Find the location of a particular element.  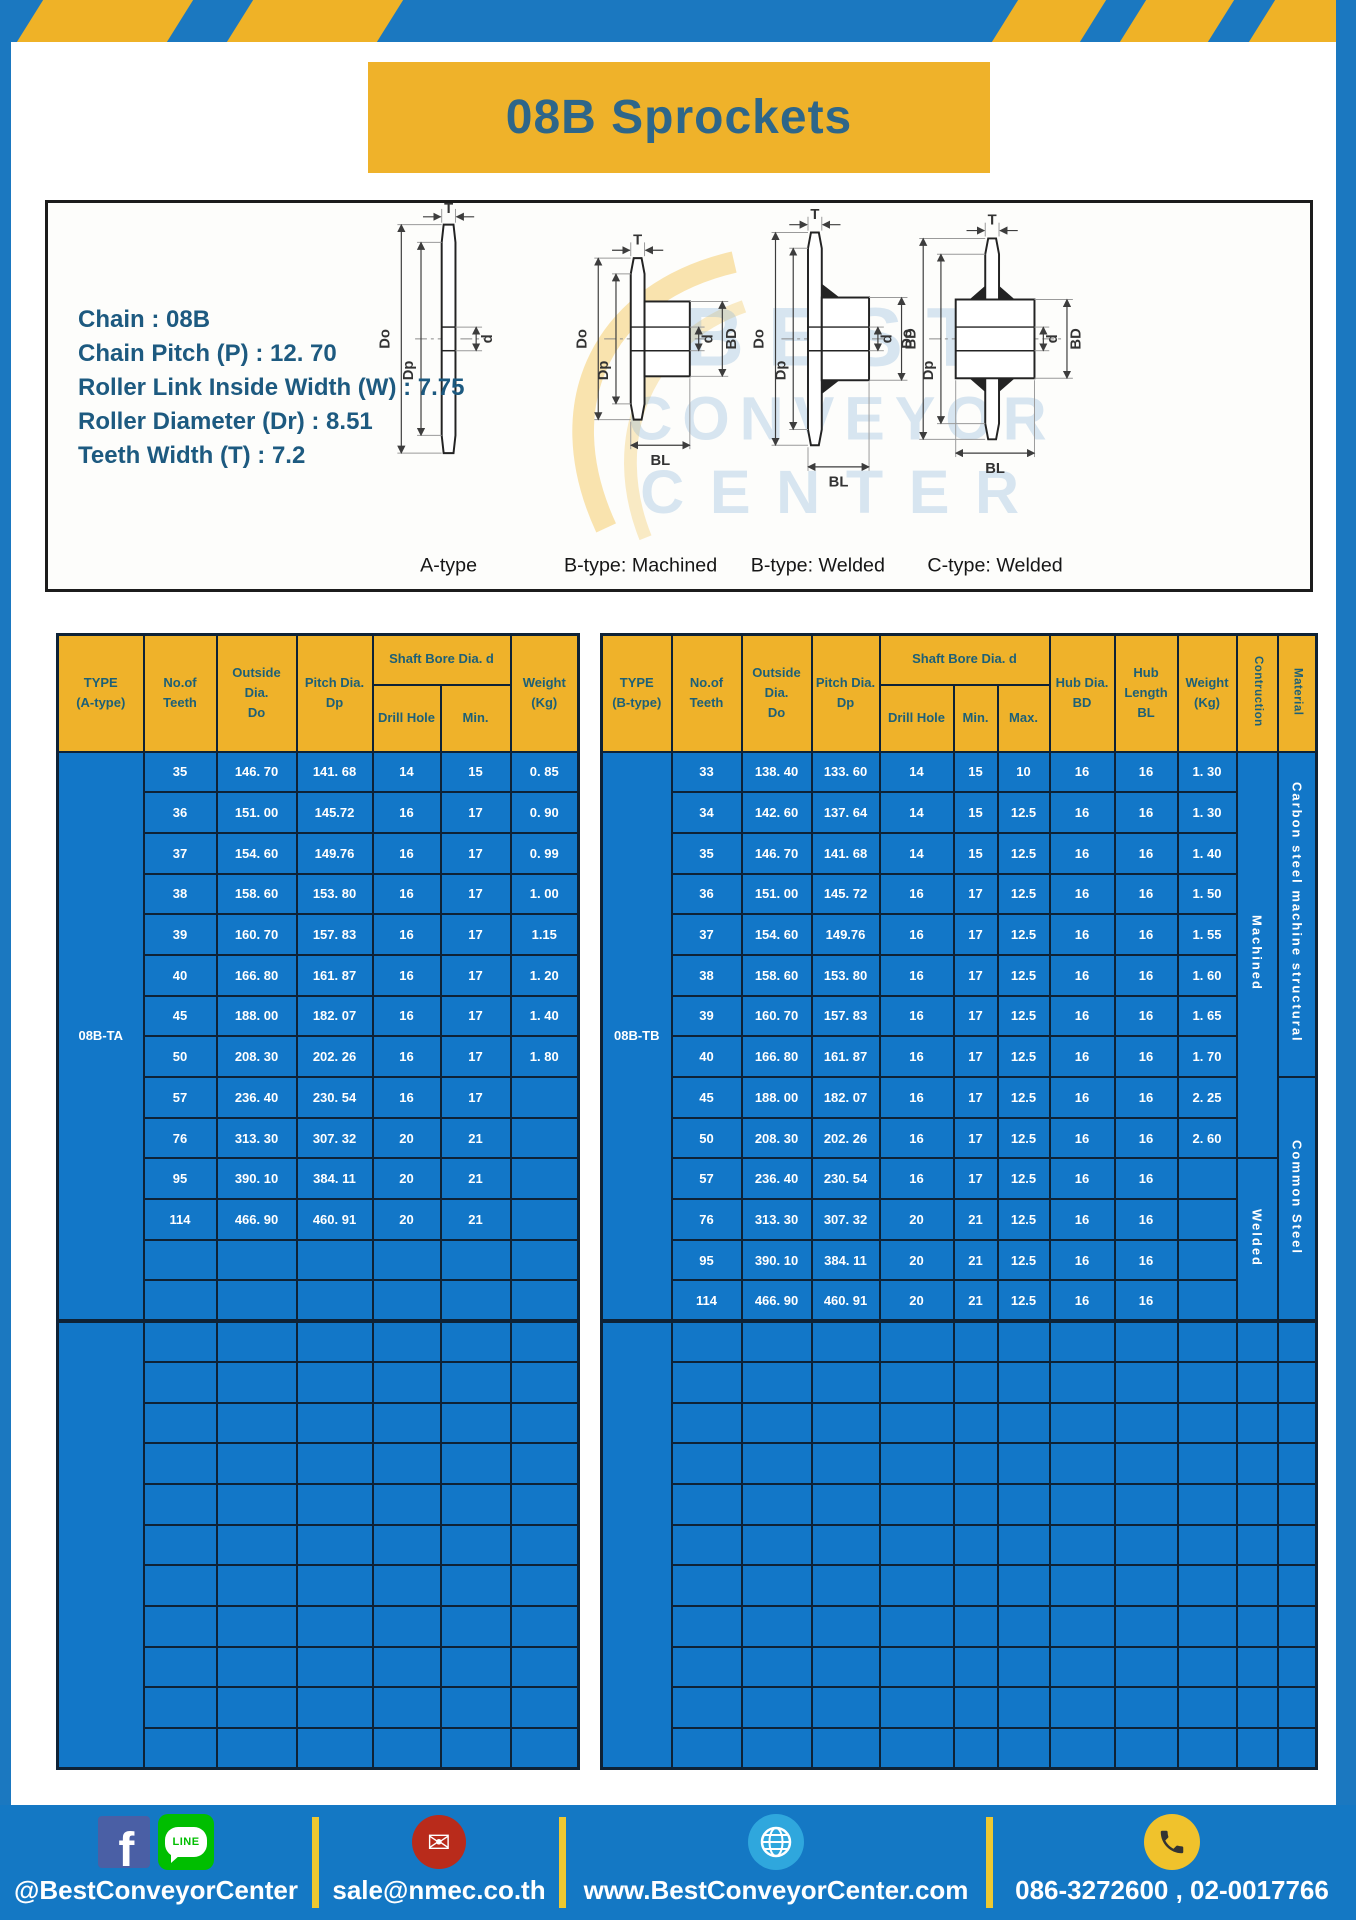

data-cell: 1. 80 is located at coordinates (544, 1056).